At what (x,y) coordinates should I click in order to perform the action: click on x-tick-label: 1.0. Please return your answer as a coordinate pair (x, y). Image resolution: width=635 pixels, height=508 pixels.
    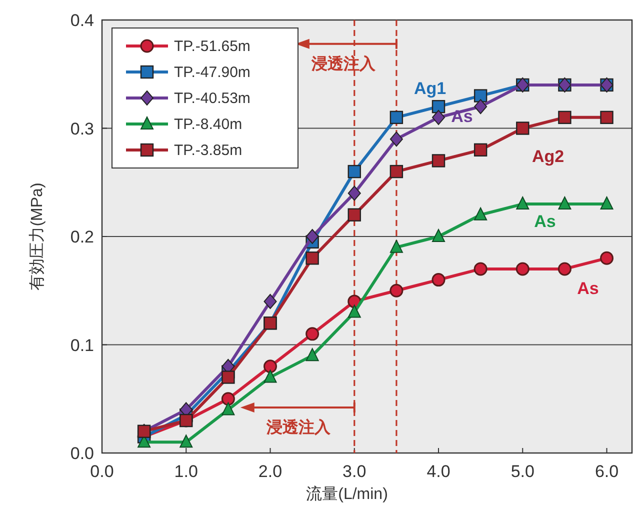
    Looking at the image, I should click on (186, 471).